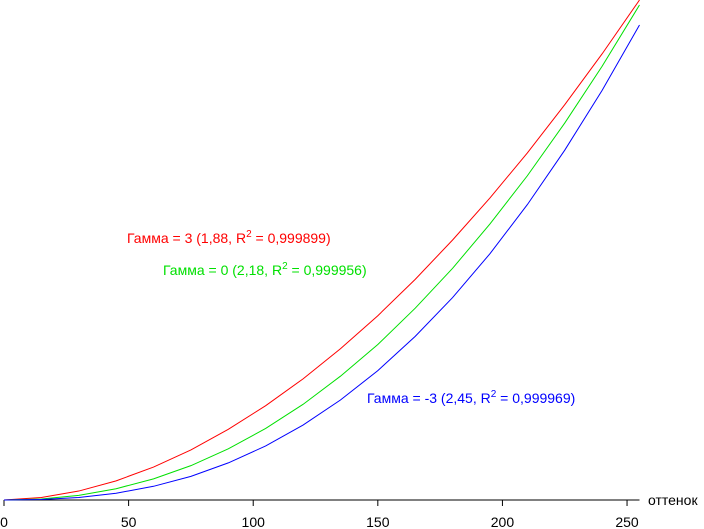 The height and width of the screenshot is (529, 704). Describe the element at coordinates (291, 238) in the screenshot. I see `annotation-text: = 0,999899)` at that location.